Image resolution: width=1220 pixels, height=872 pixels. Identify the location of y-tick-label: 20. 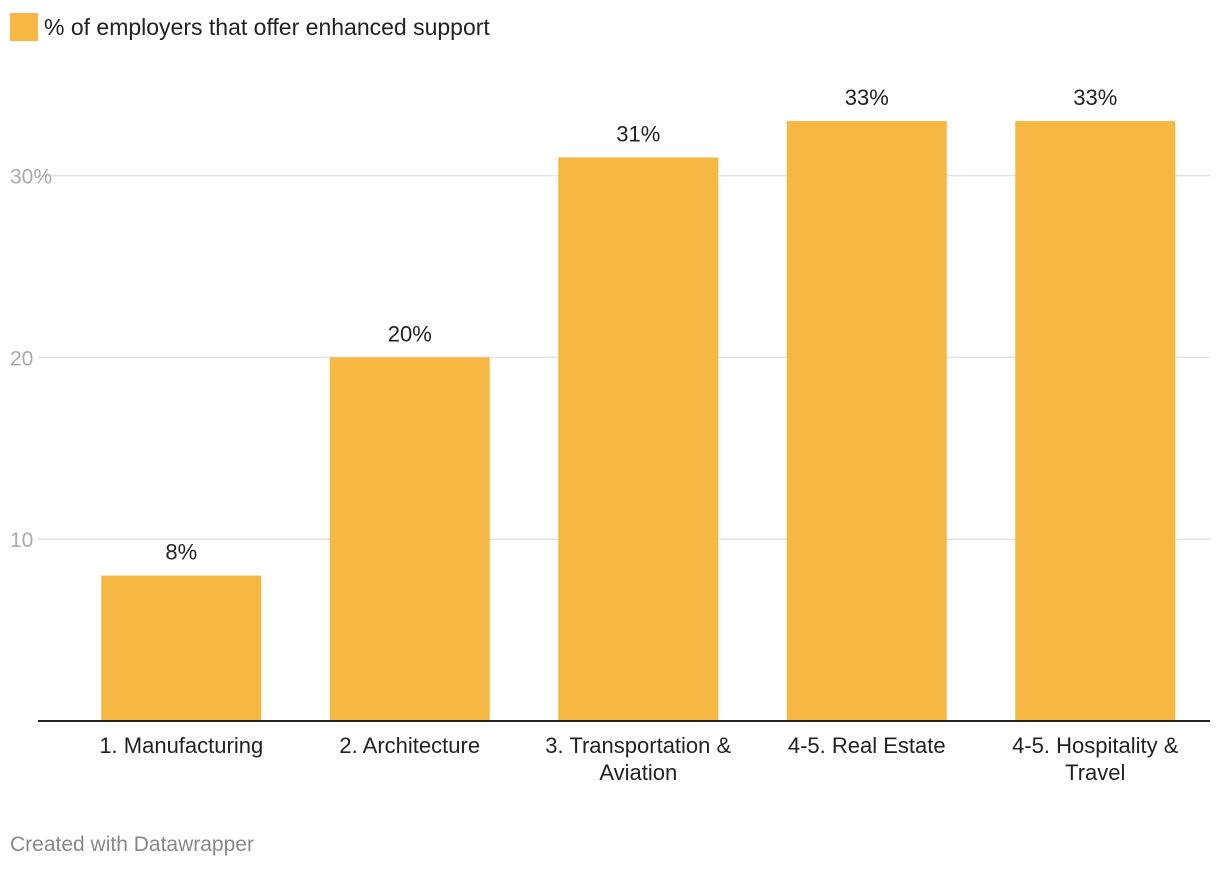
(21, 358).